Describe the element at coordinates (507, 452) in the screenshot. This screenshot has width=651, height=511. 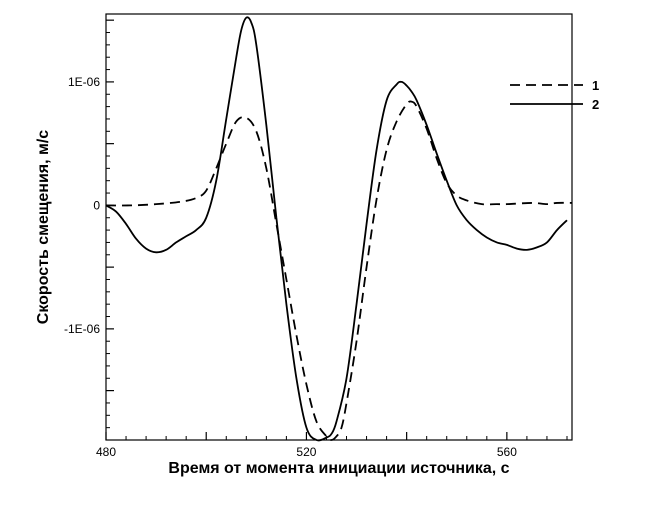
I see `x-tick-label: 560` at that location.